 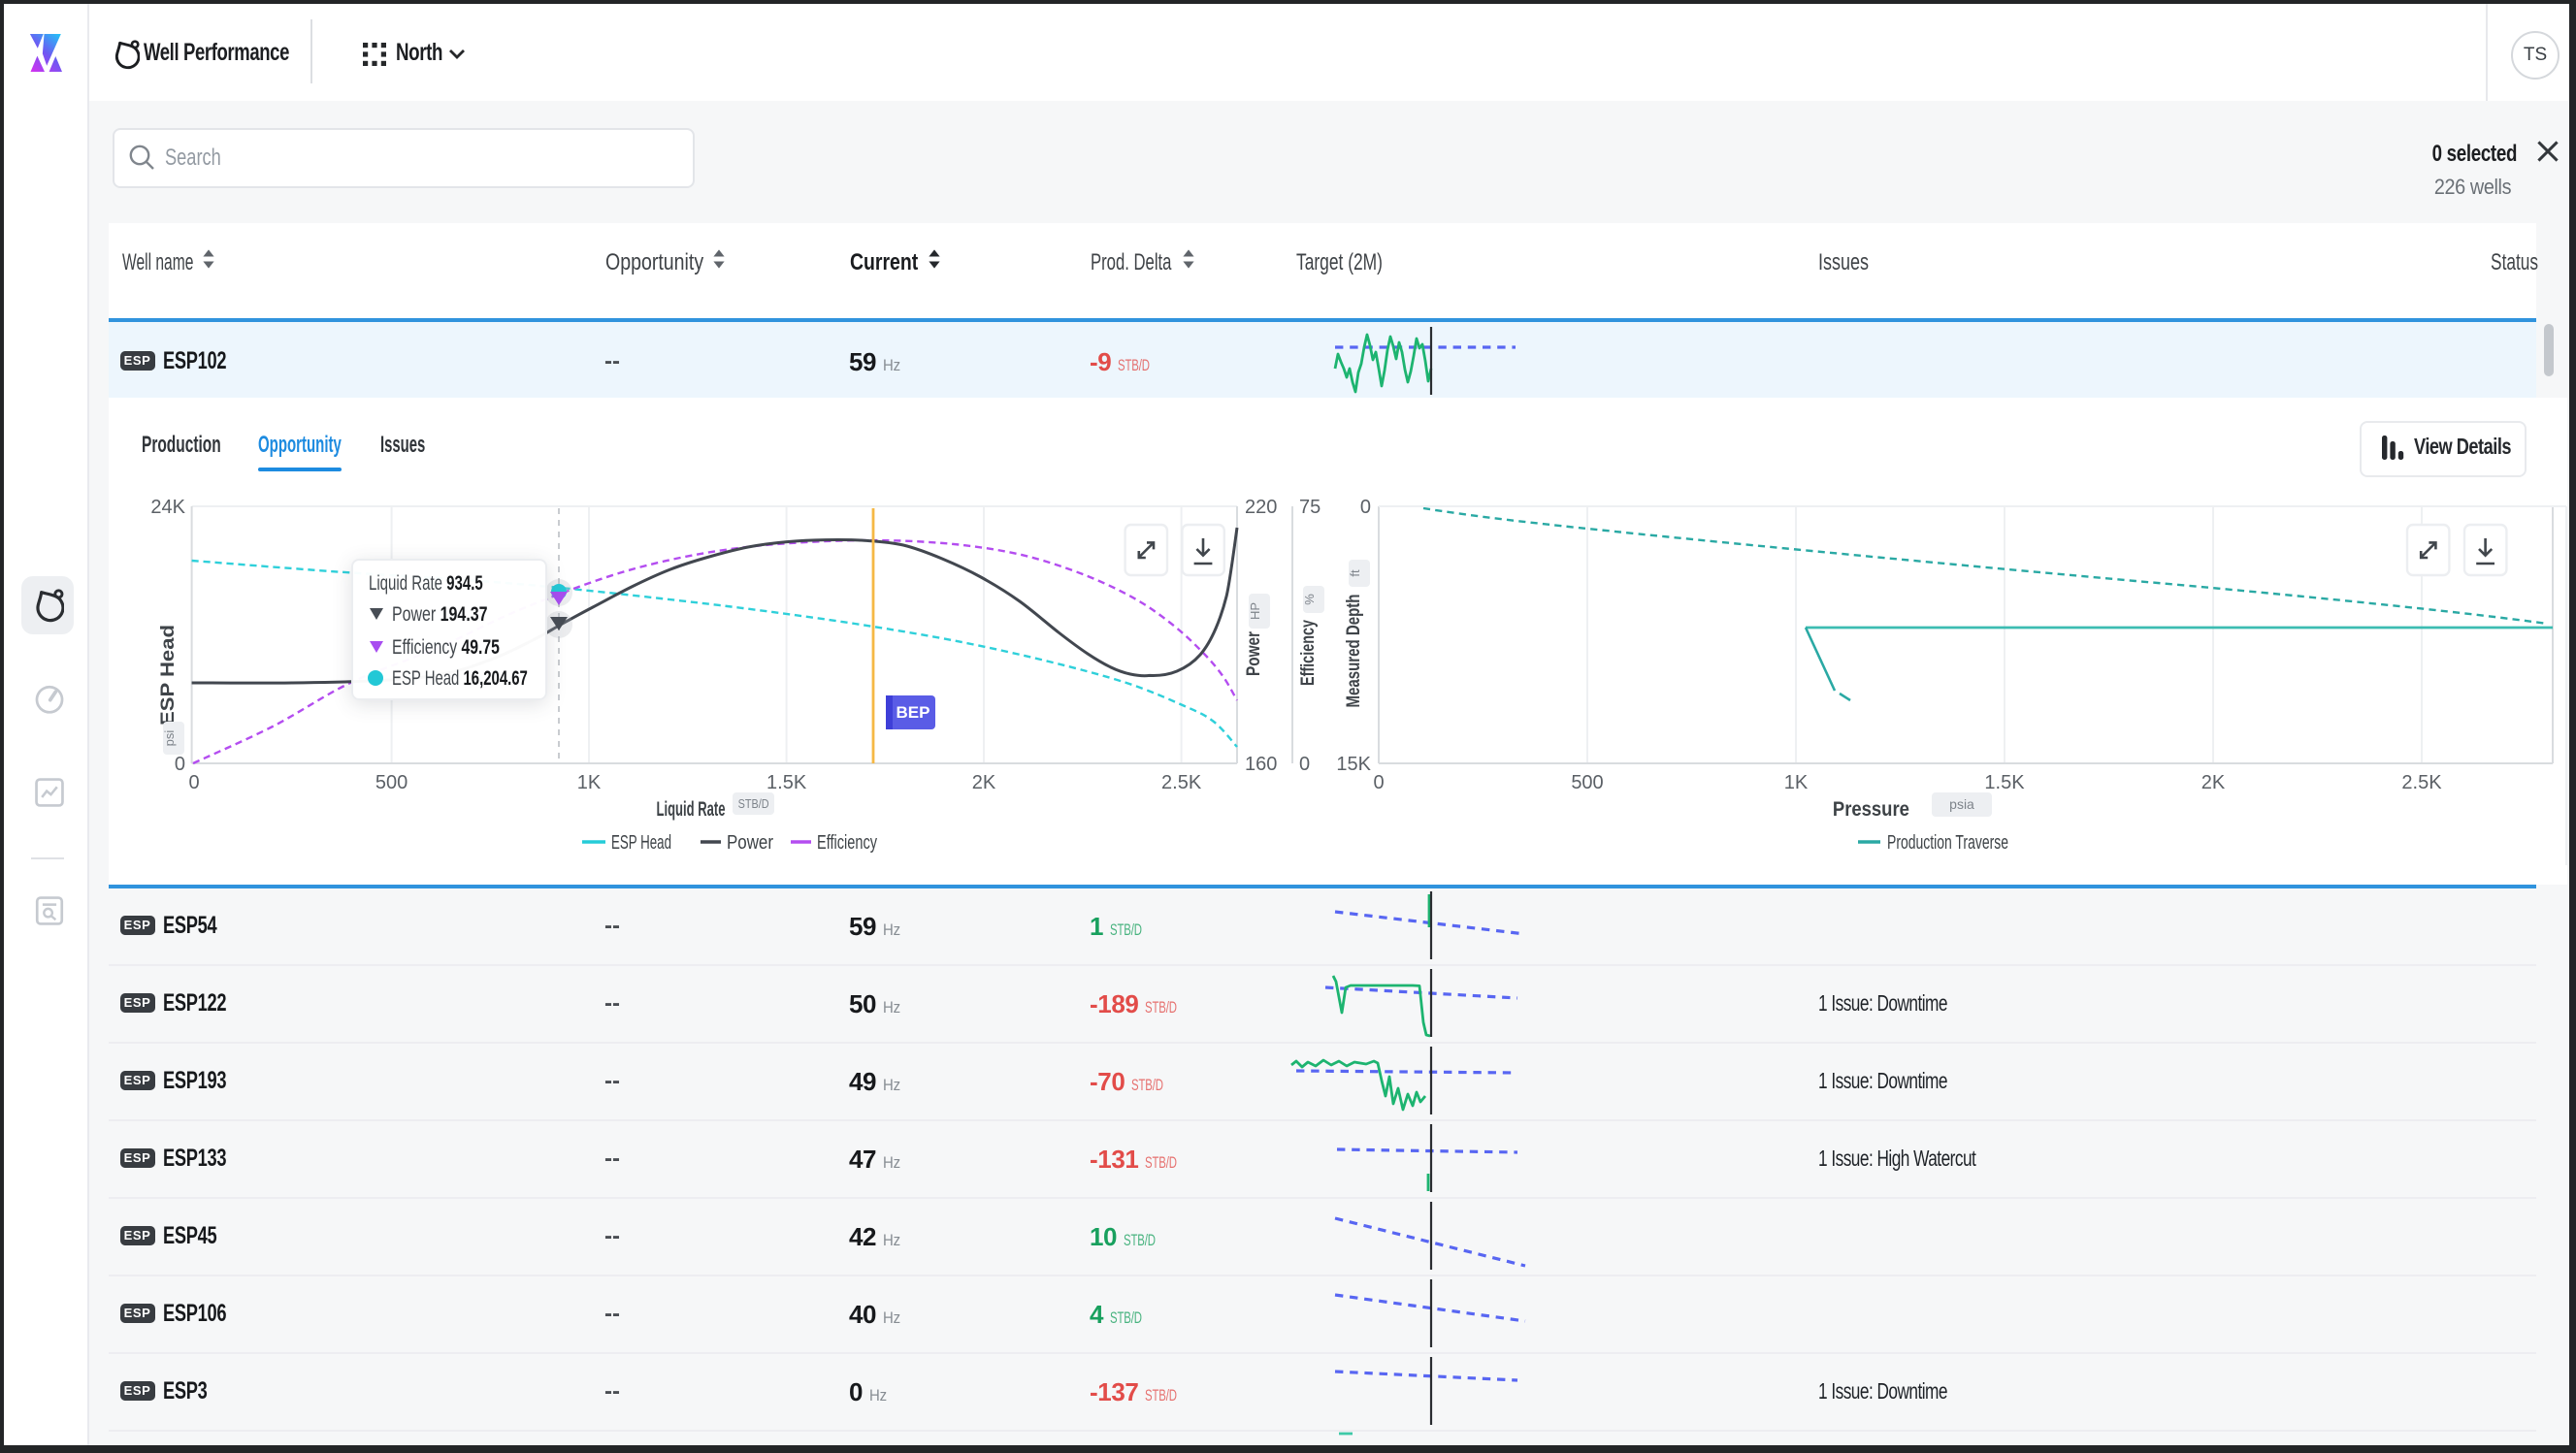 What do you see at coordinates (1354, 573) in the screenshot?
I see `svg-text: ft` at bounding box center [1354, 573].